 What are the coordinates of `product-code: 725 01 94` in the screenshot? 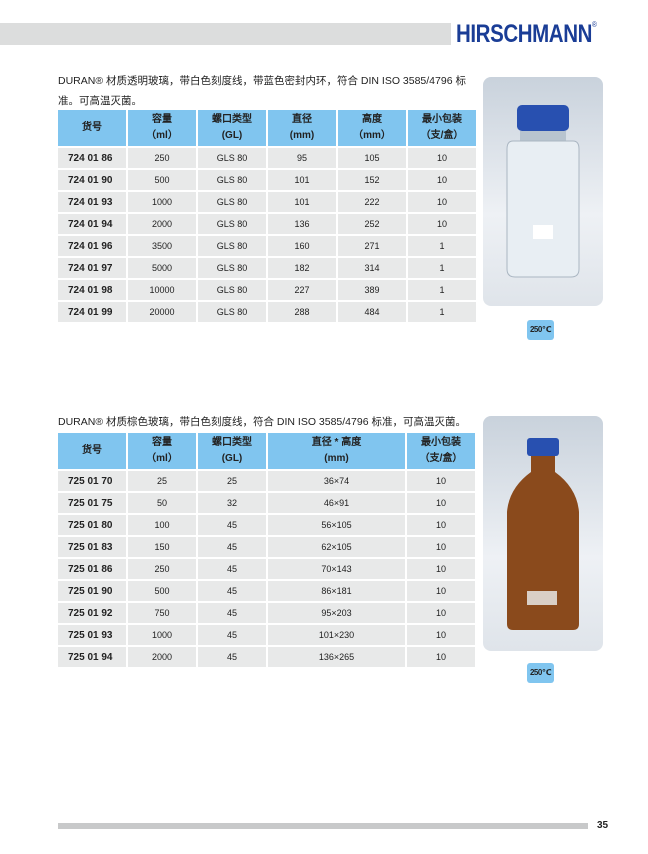 It's located at (92, 657).